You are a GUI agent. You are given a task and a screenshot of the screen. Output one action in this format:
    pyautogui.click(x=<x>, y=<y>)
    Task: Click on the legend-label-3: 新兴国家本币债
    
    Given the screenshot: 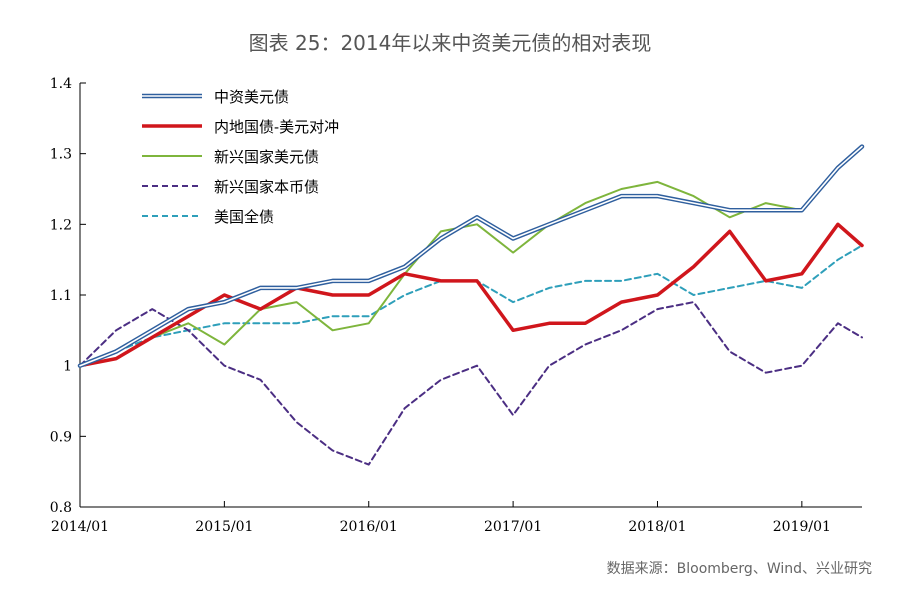 What is the action you would take?
    pyautogui.click(x=266, y=187)
    